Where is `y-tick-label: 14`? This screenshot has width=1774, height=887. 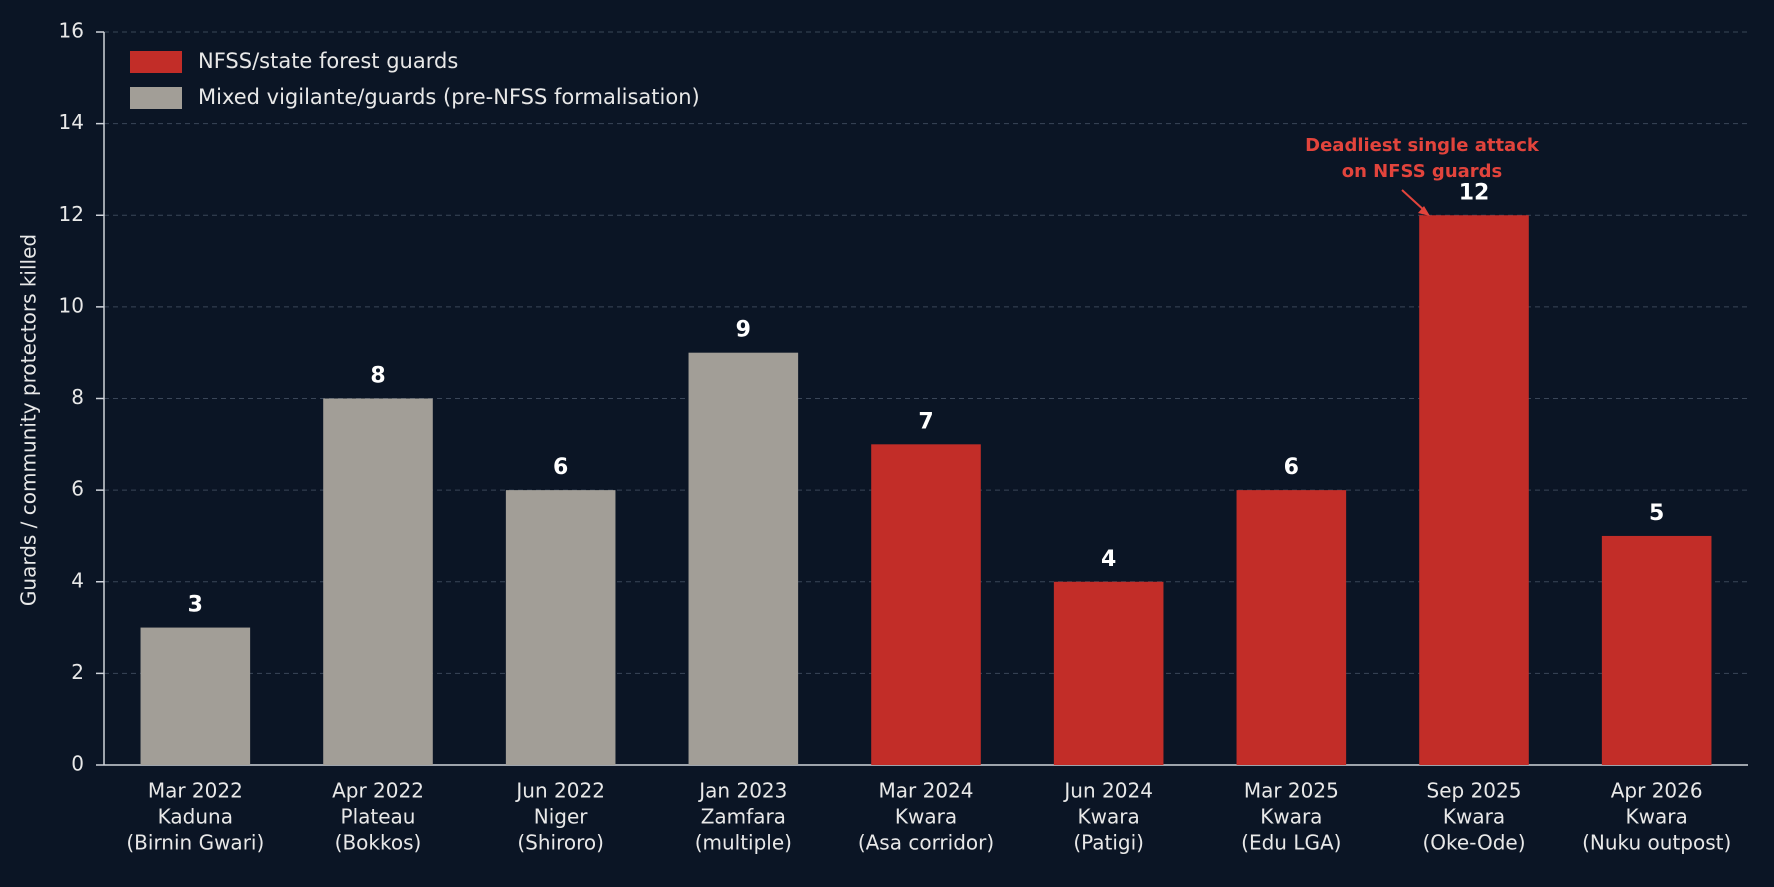 y-tick-label: 14 is located at coordinates (71, 122).